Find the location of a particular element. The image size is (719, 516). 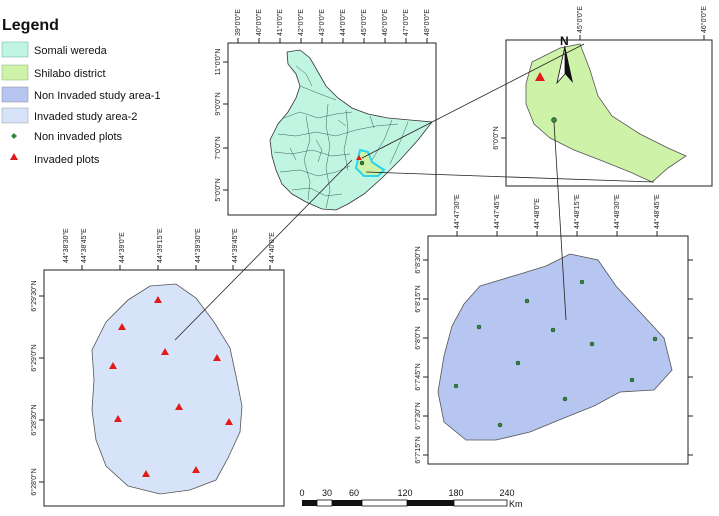

non-invaded-plots is located at coordinates (555, 353).